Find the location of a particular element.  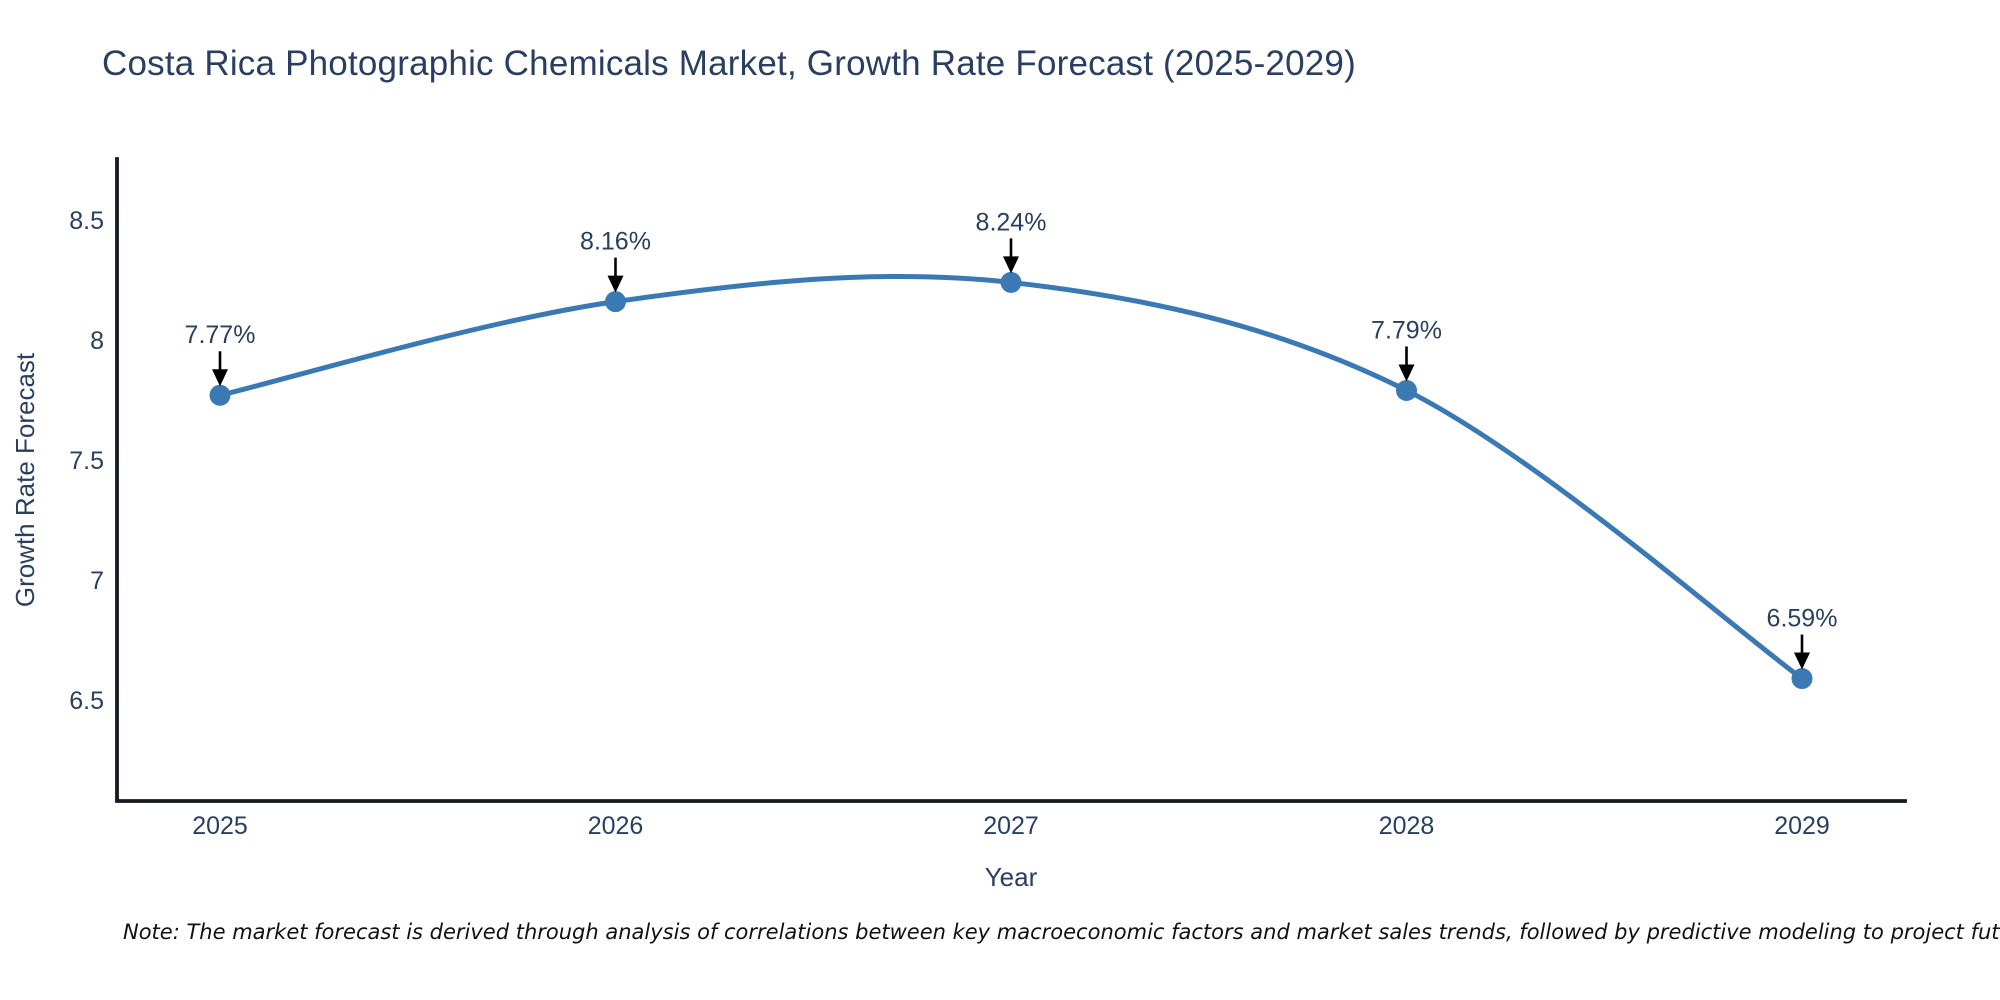

x-tick-label: 2027 is located at coordinates (1011, 826).